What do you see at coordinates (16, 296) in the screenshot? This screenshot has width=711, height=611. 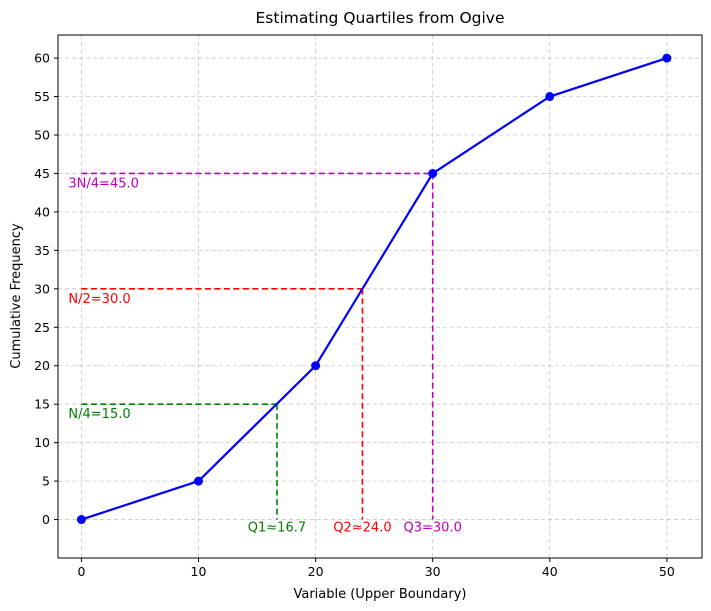 I see `y-axis-title: Cumulative Frequency` at bounding box center [16, 296].